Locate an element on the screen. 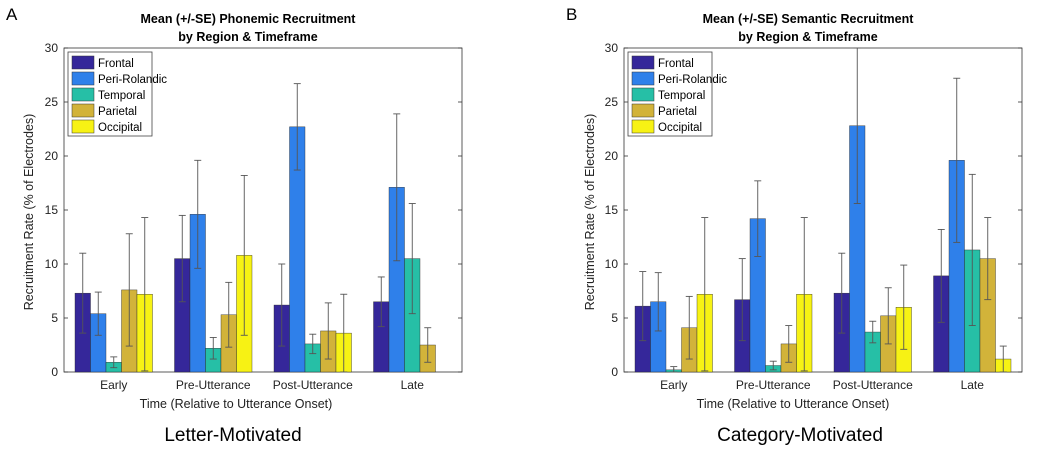  panel-letter: A is located at coordinates (12, 14).